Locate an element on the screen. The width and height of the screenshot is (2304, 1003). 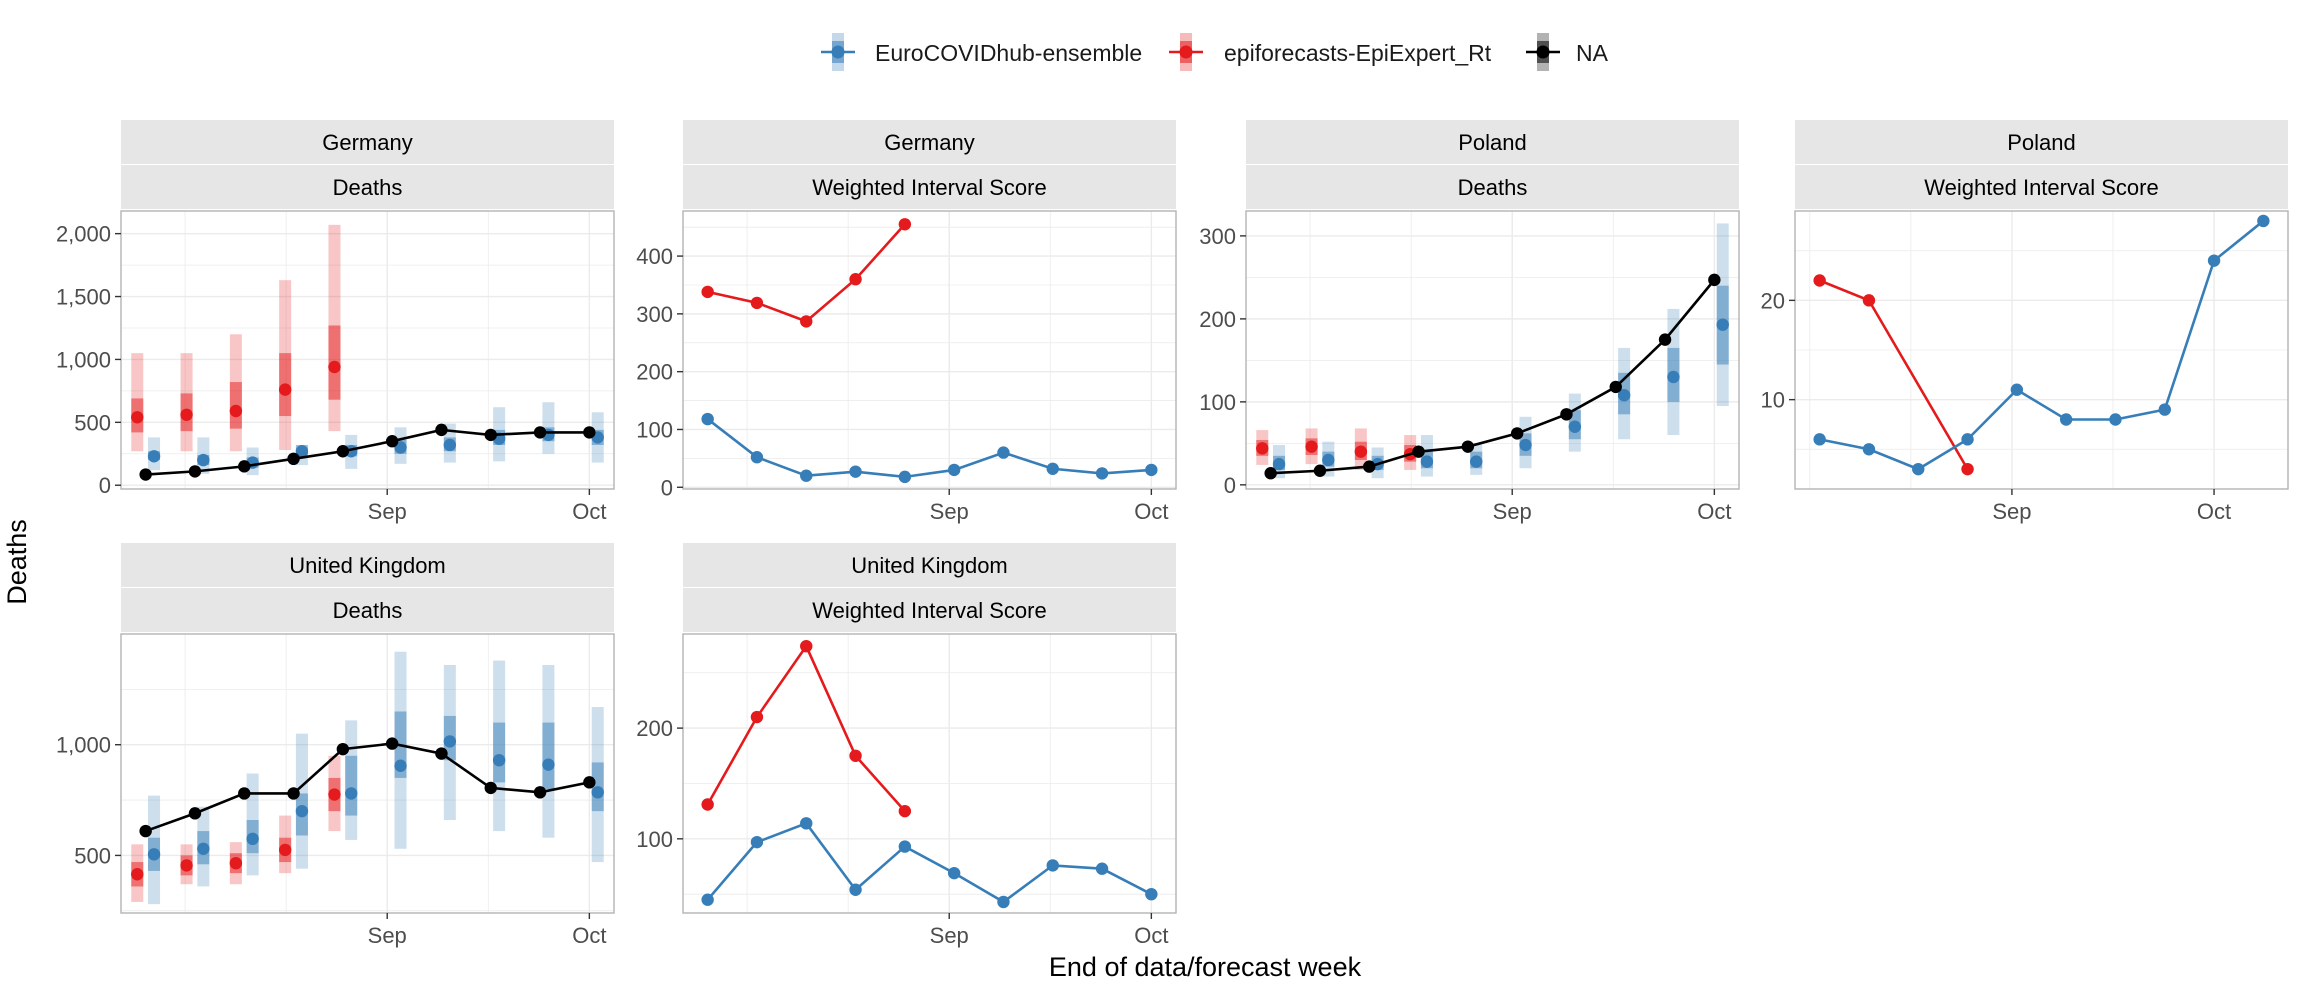
panel-background is located at coordinates (367, 773).